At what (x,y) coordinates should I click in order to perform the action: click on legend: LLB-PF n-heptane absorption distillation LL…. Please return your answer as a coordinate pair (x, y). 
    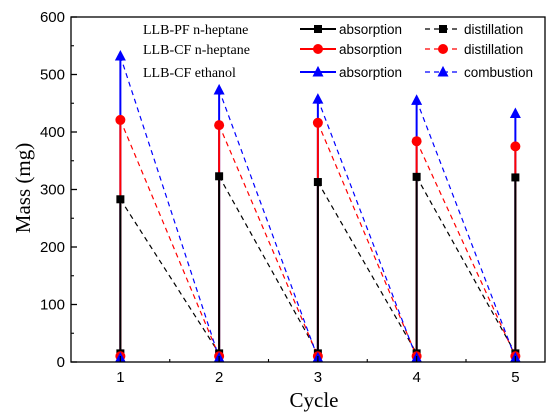
    Looking at the image, I should click on (338, 51).